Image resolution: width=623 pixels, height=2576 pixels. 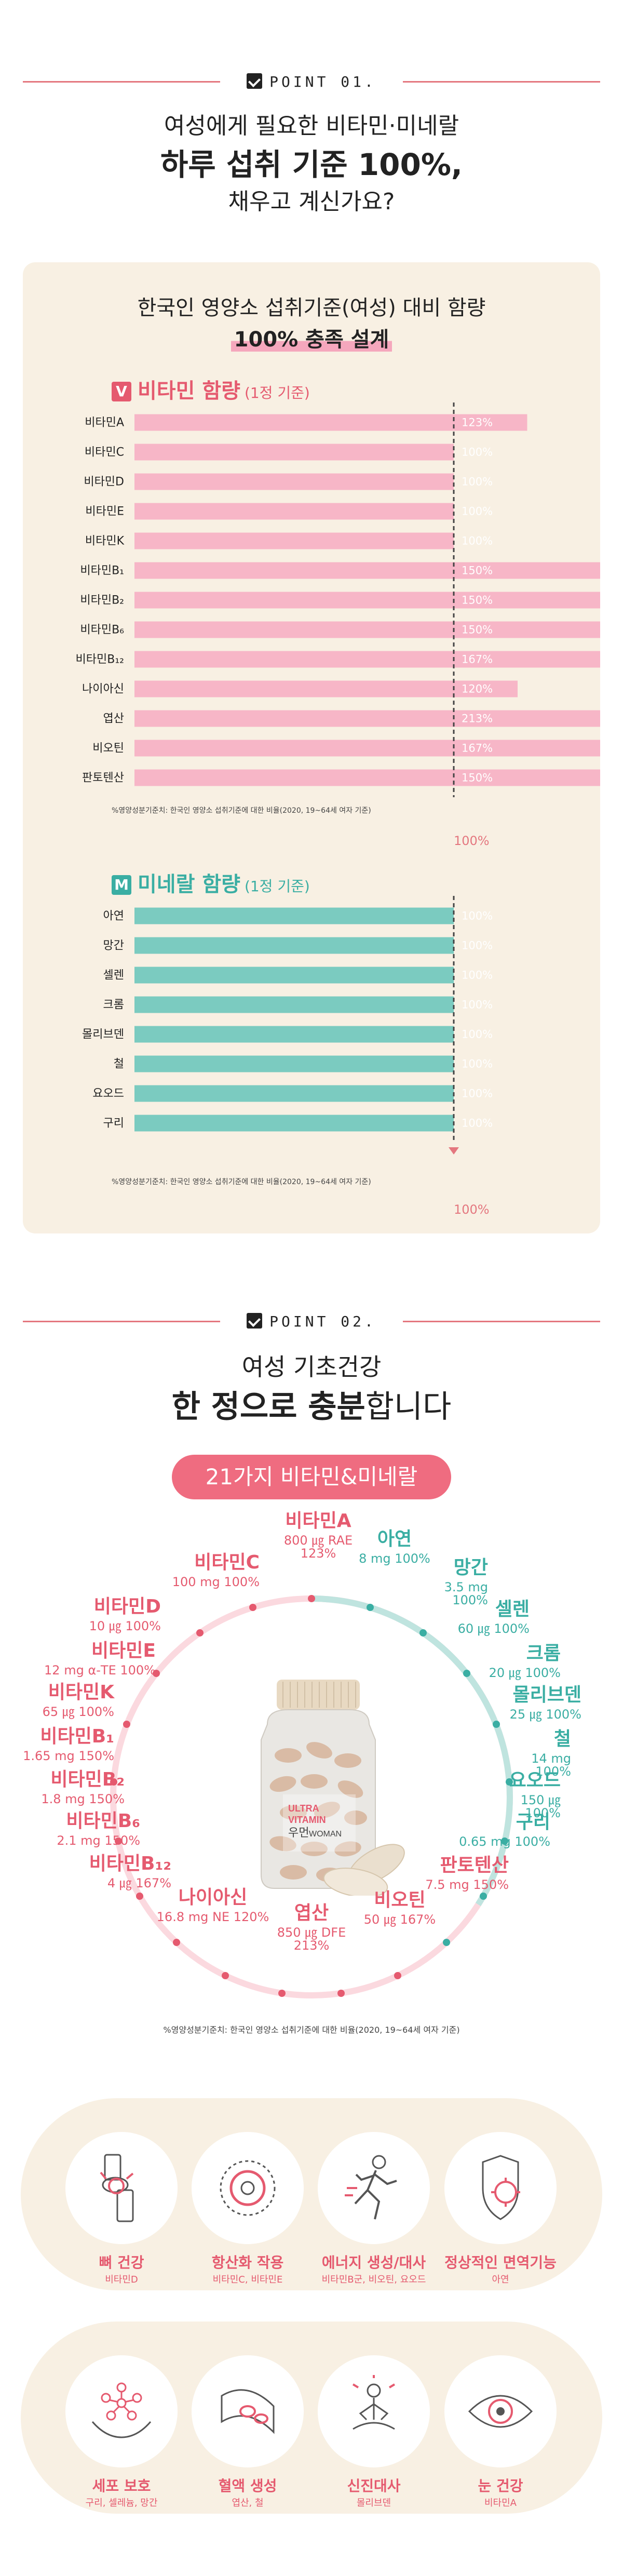 What do you see at coordinates (502, 82) in the screenshot?
I see `header-line-right` at bounding box center [502, 82].